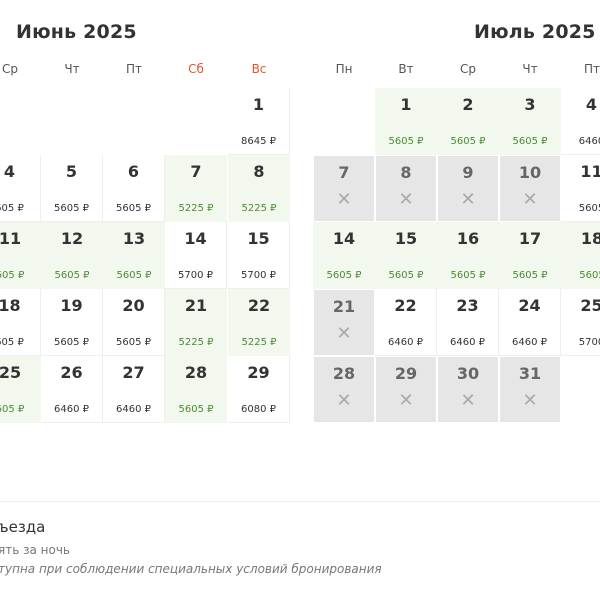 This screenshot has width=600, height=600. I want to click on calendar-day: 4 6460, so click(580, 121).